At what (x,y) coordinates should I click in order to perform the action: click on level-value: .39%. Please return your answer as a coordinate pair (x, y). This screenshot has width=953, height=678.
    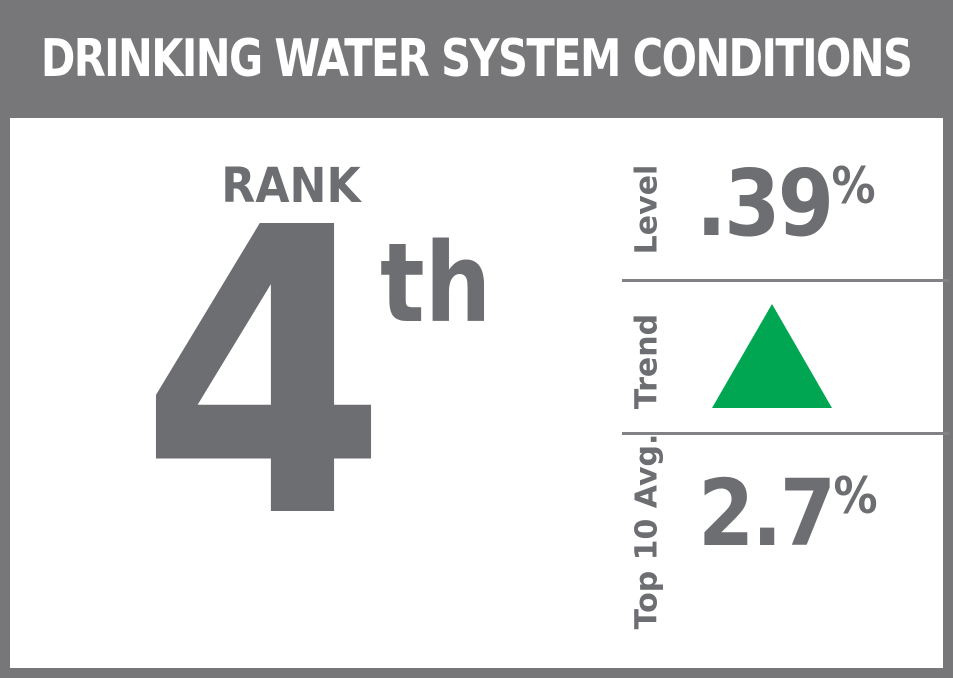
    Looking at the image, I should click on (786, 204).